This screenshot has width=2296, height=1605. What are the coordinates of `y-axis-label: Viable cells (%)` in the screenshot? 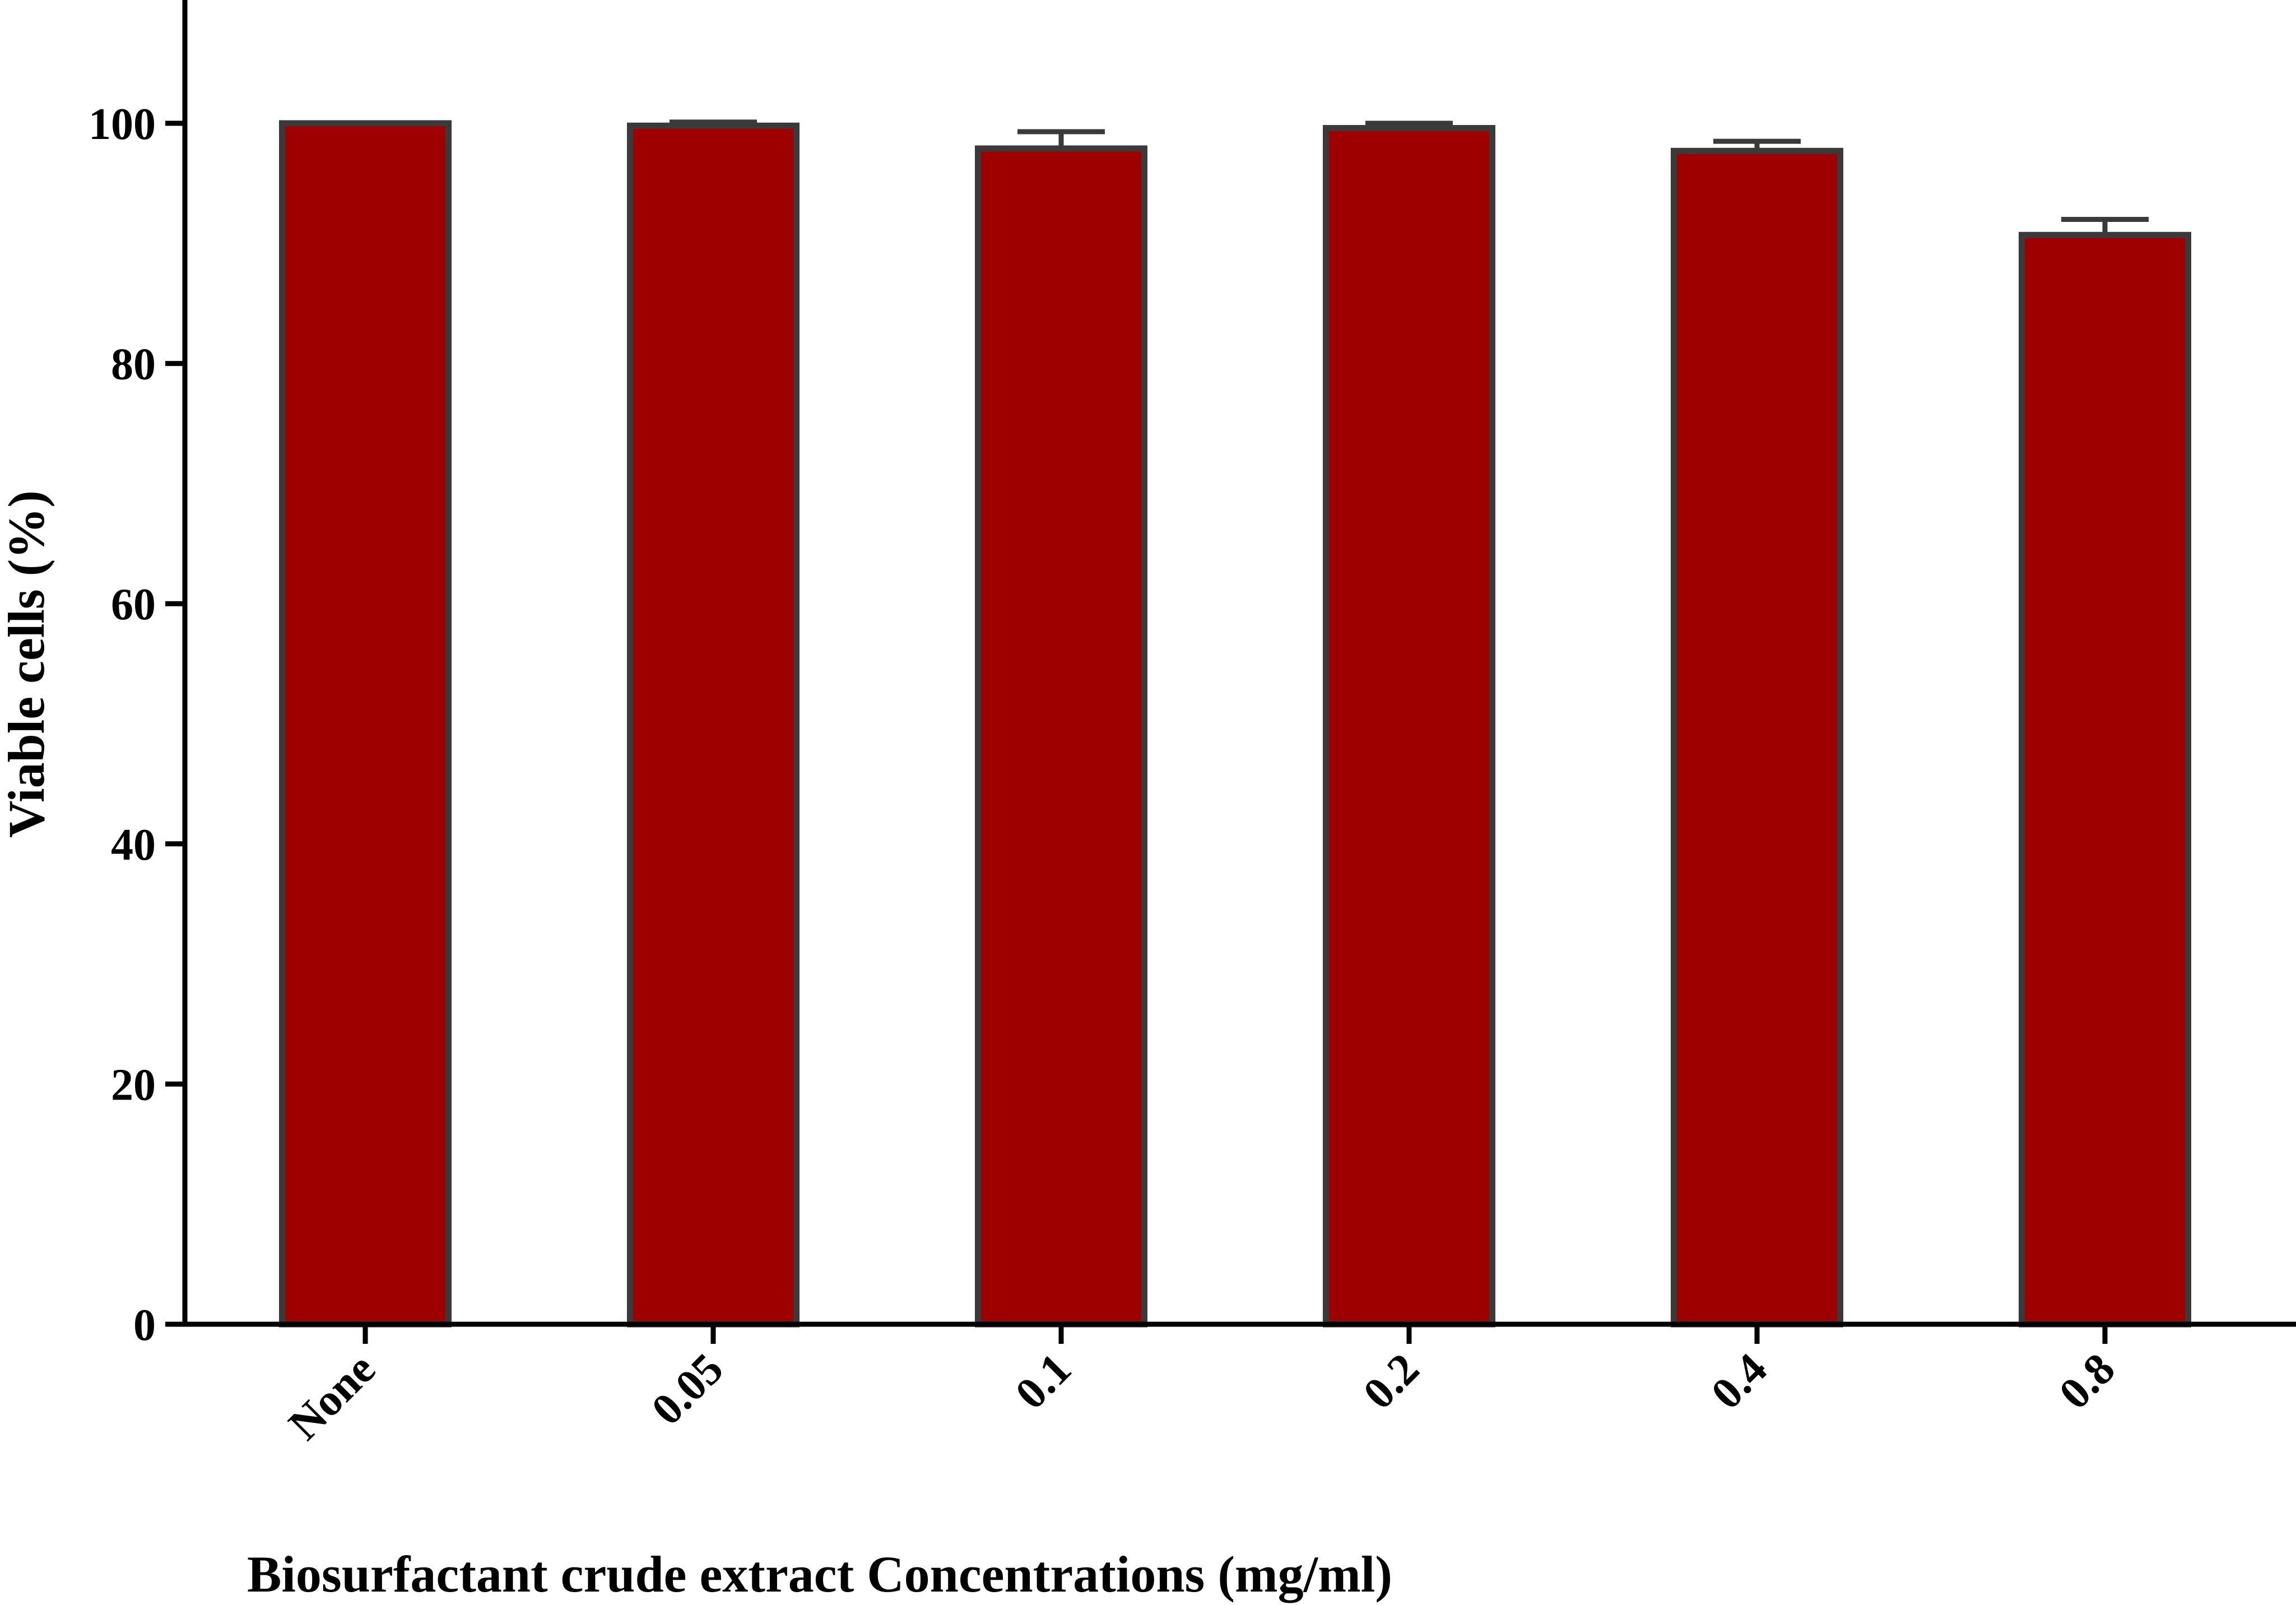 It's located at (27, 664).